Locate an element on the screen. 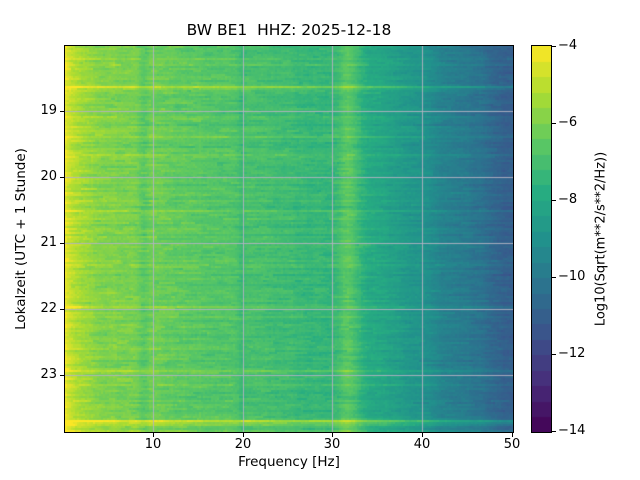 This screenshot has height=480, width=640. colorbar-tick-label: −14 is located at coordinates (572, 430).